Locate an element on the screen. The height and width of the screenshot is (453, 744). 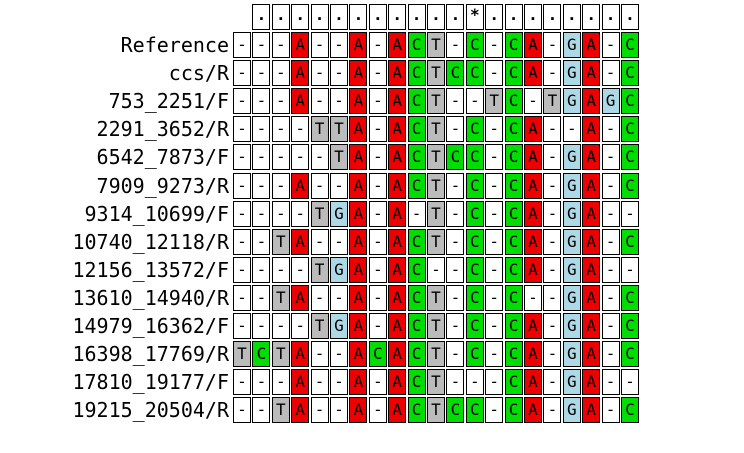
sequence-label: 13610_14940/R is located at coordinates (150, 297).